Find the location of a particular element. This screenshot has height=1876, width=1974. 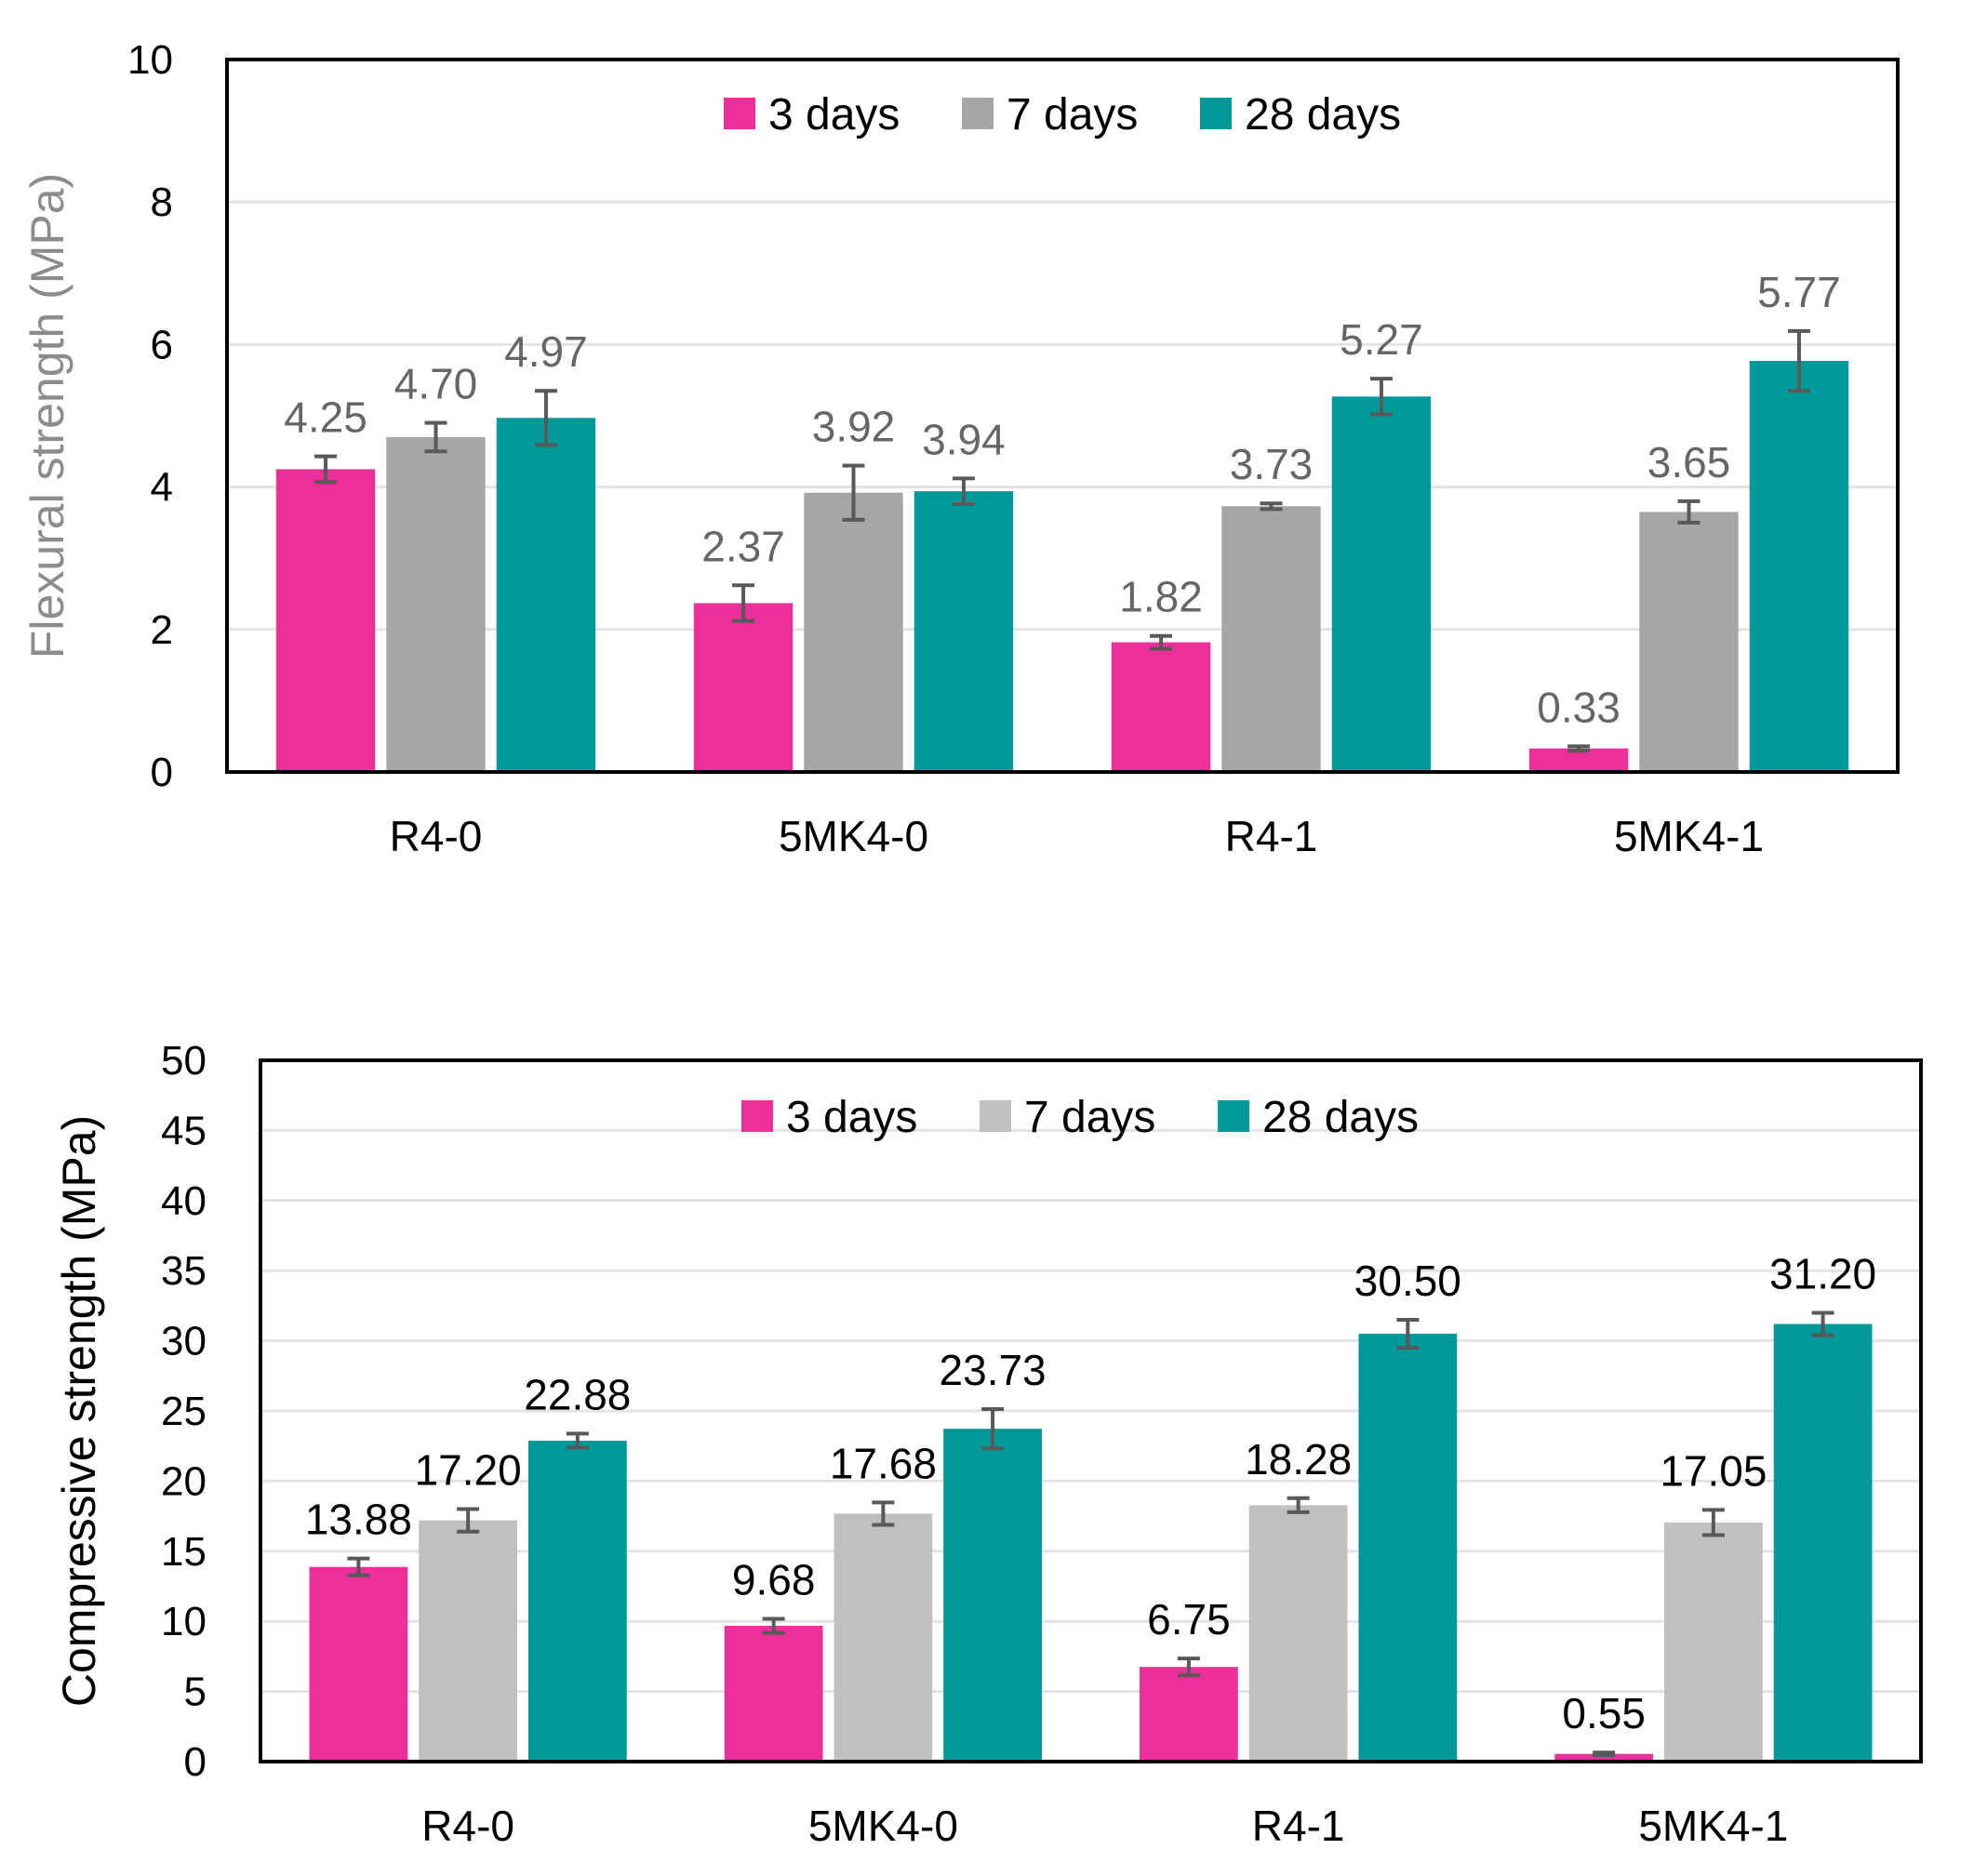

y-tick-label: 35 is located at coordinates (184, 1271).